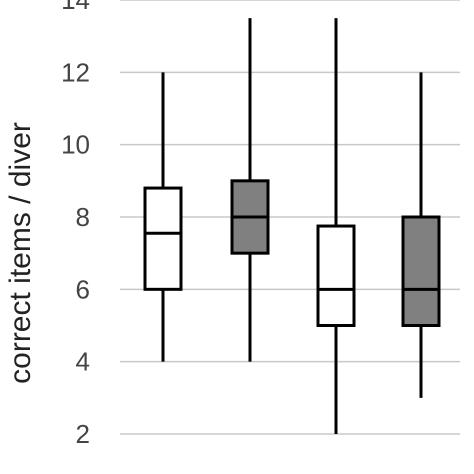 The height and width of the screenshot is (474, 474). I want to click on y-axis-title: correct items / diver, so click(20, 253).